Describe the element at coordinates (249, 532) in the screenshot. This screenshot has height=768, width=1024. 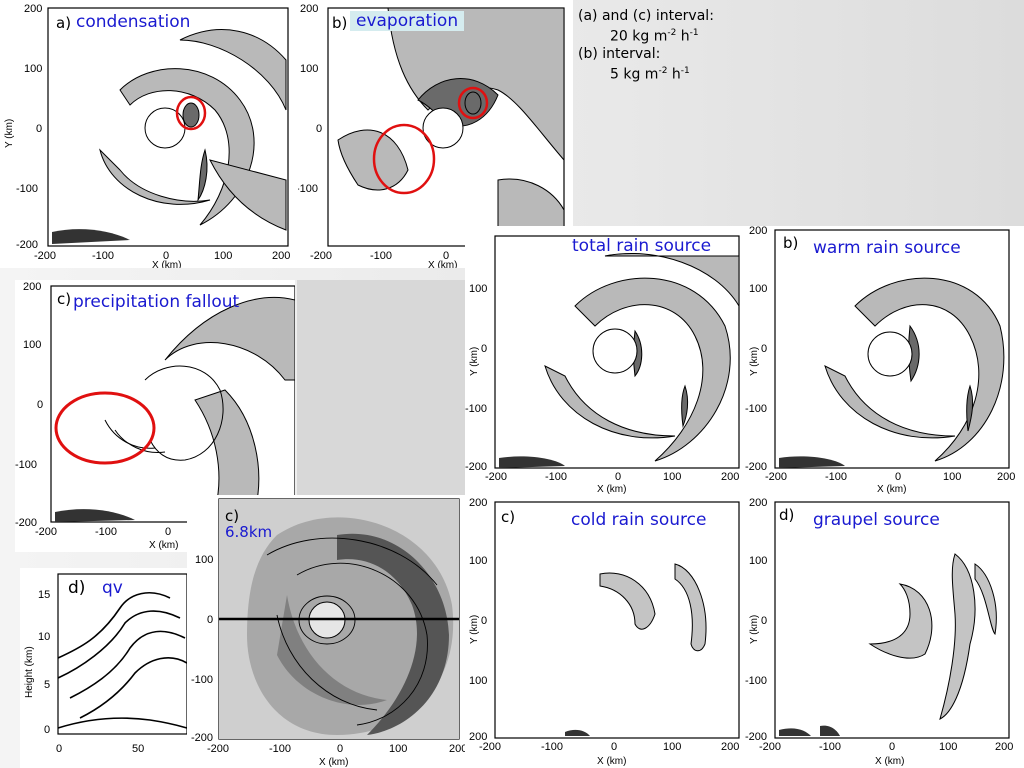
I see `panel-title: 6.8km` at that location.